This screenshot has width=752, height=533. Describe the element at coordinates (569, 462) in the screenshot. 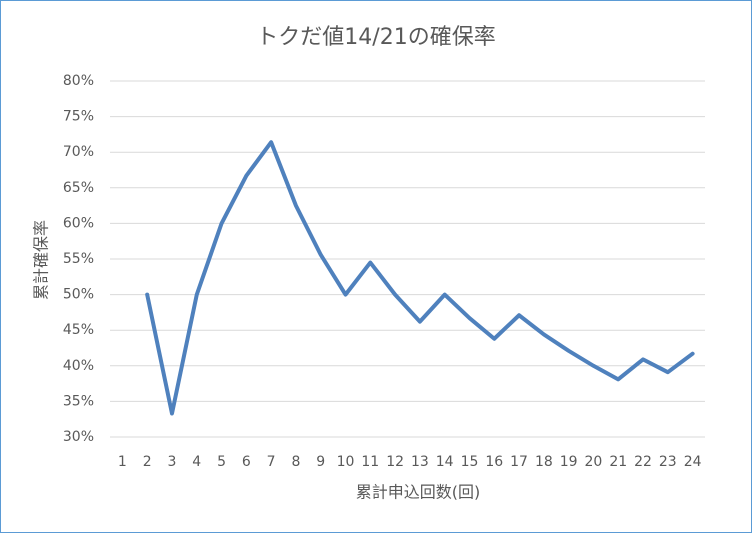

I see `x-tick-label: 19` at that location.